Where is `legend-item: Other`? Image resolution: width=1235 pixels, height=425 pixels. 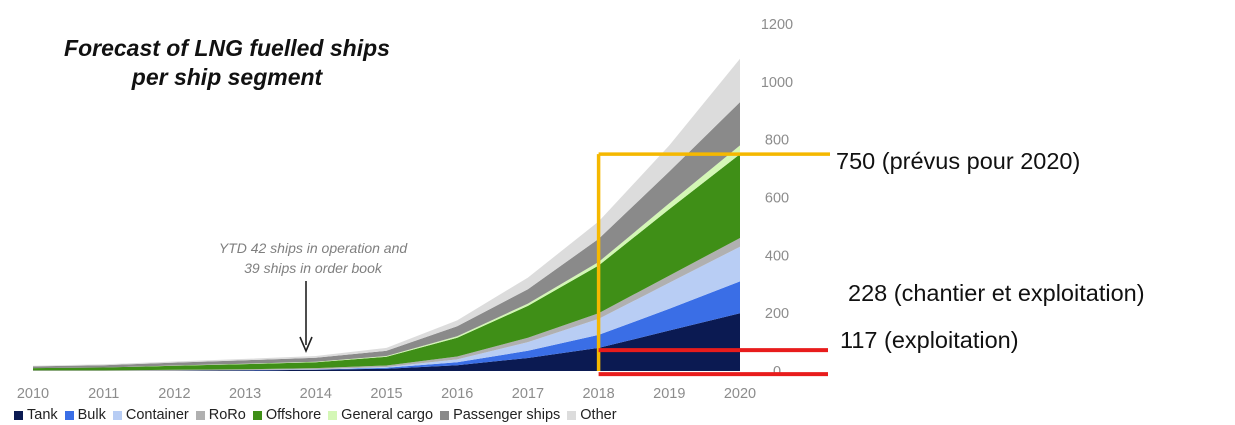 legend-item: Other is located at coordinates (592, 415).